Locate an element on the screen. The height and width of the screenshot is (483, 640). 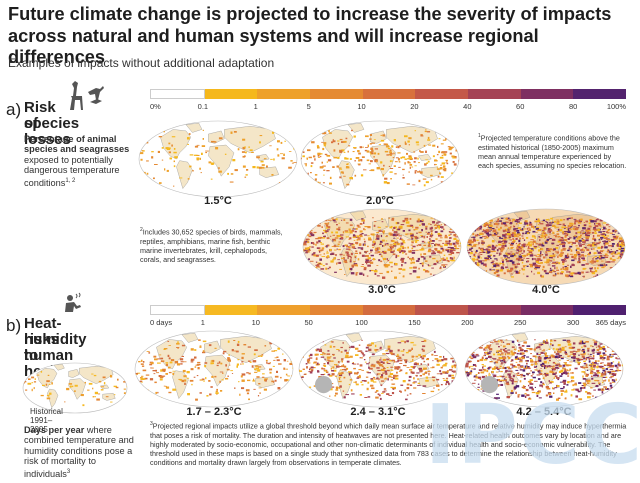
colorbar-tick-label: 100% is located at coordinates (616, 106).